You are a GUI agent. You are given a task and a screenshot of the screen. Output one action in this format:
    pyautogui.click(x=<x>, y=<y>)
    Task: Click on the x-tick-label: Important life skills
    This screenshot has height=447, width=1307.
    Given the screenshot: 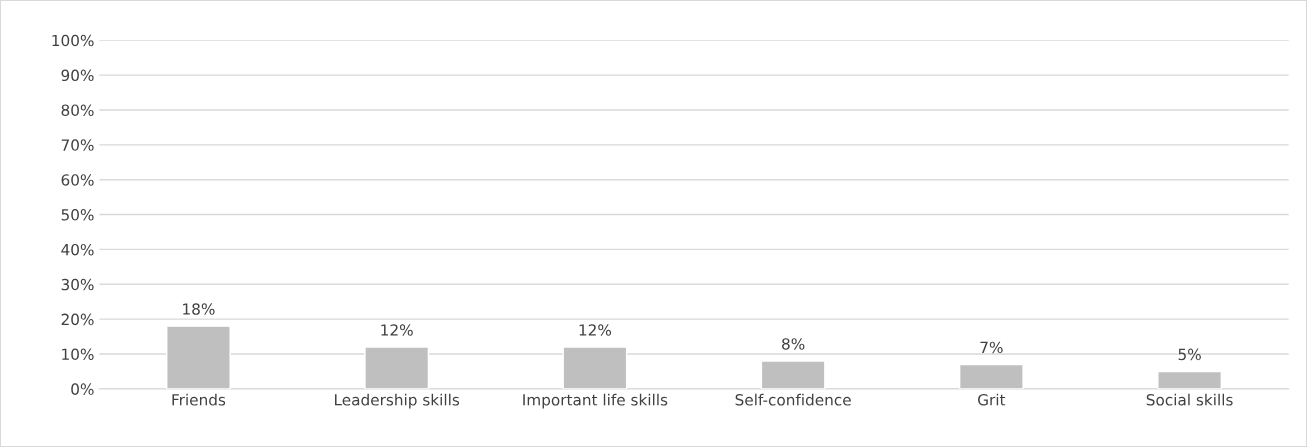 What is the action you would take?
    pyautogui.click(x=595, y=401)
    